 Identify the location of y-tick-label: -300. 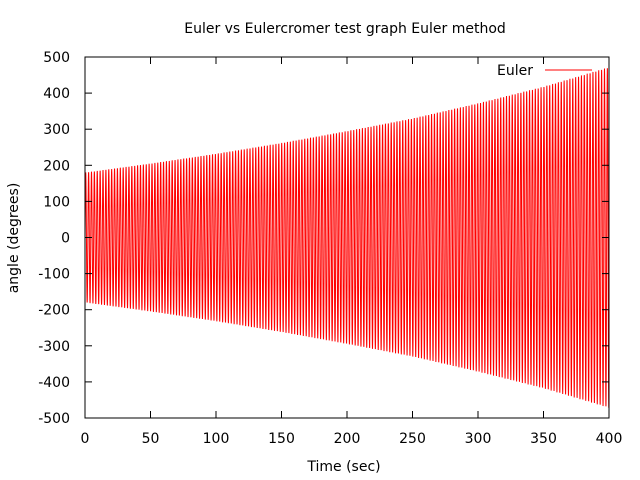
(54, 347).